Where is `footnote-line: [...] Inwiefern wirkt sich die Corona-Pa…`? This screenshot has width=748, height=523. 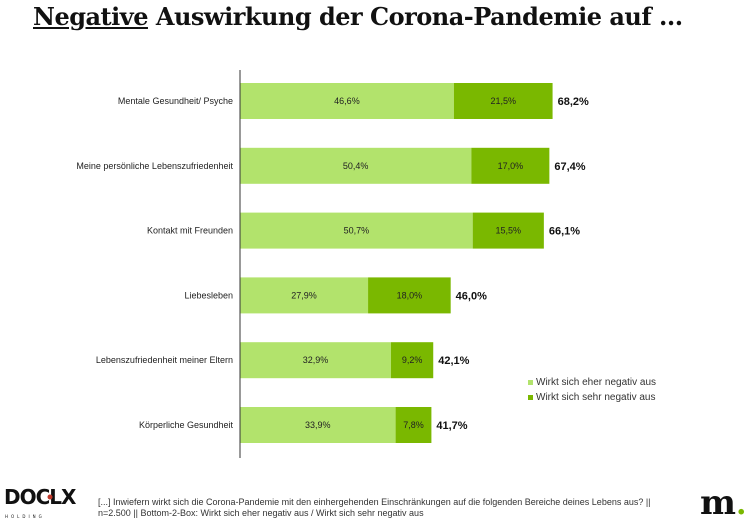
footnote-line: [...] Inwiefern wirkt sich die Corona-Pa… is located at coordinates (374, 502).